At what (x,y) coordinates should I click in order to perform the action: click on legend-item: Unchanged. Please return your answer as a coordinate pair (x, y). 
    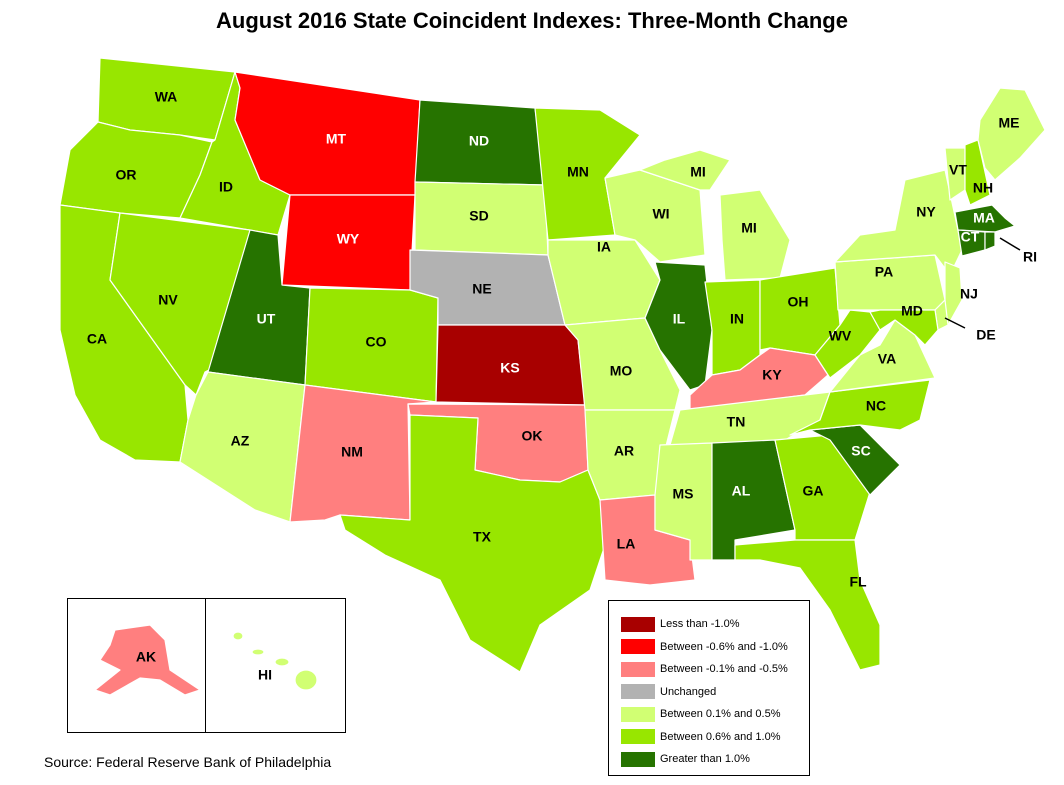
    Looking at the image, I should click on (715, 692).